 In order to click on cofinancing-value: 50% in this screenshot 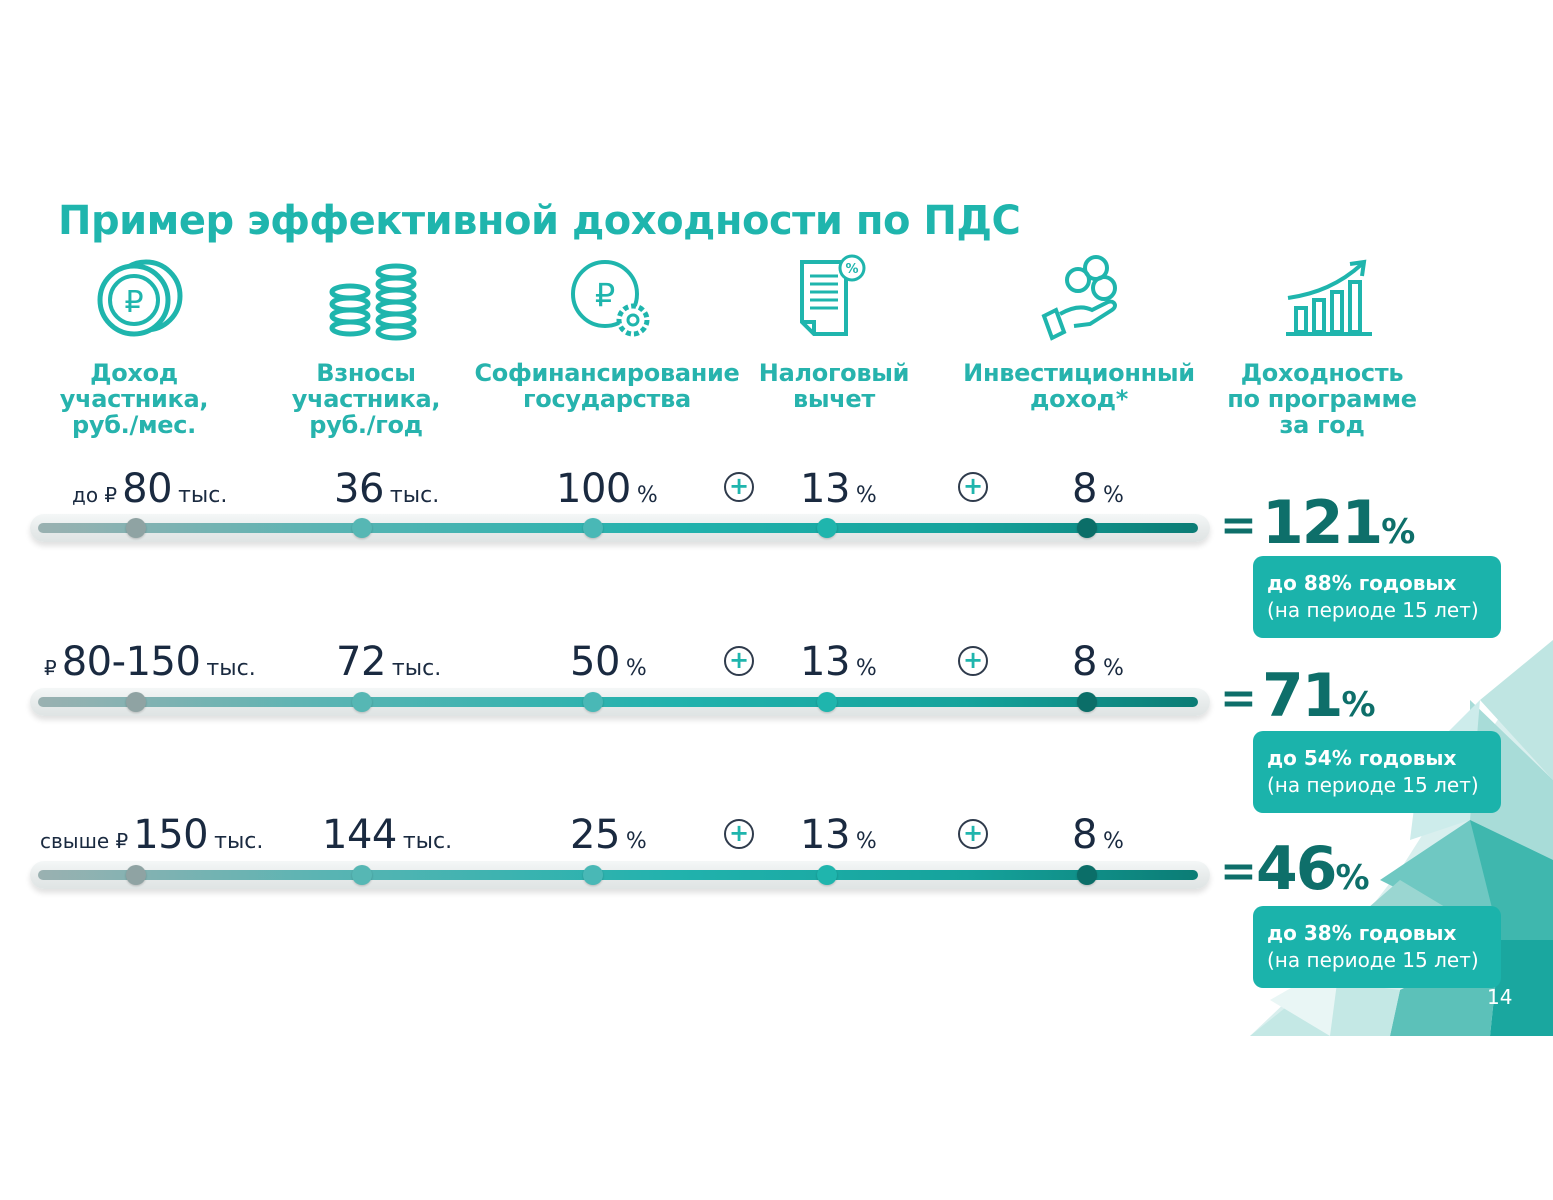, I will do `click(608, 662)`.